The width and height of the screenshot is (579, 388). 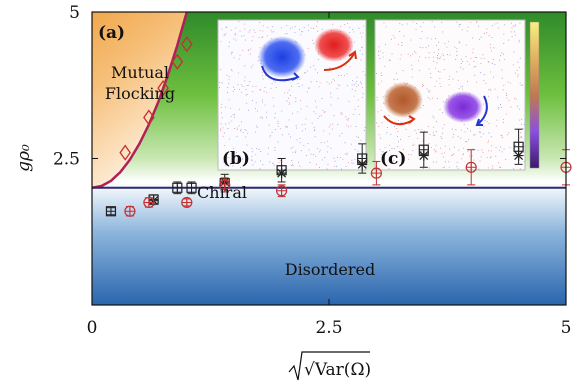 I want to click on data-point-square-plus, so click(x=191, y=188).